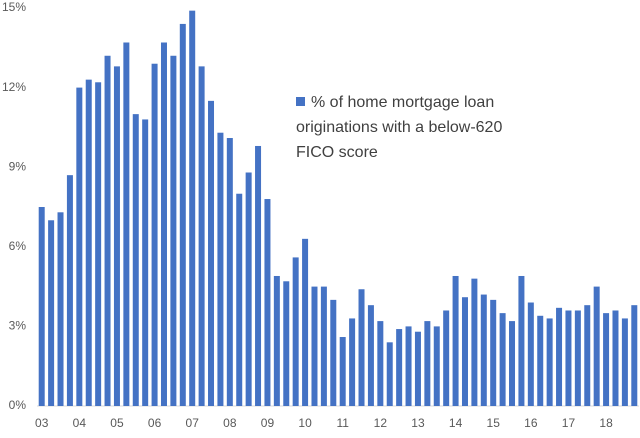 The width and height of the screenshot is (640, 438). What do you see at coordinates (606, 423) in the screenshot?
I see `x-tick-label: 18` at bounding box center [606, 423].